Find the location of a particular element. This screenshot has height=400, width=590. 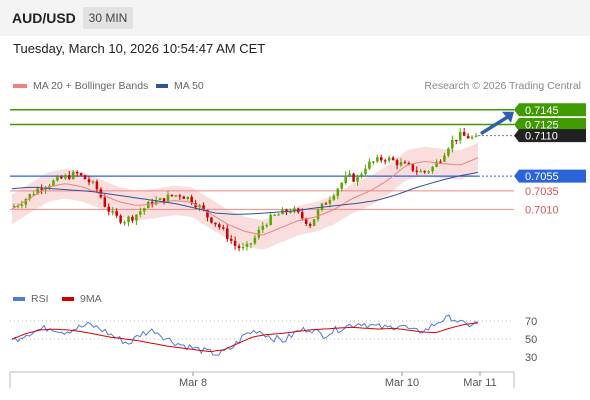

ma20-swatch is located at coordinates (20, 86).